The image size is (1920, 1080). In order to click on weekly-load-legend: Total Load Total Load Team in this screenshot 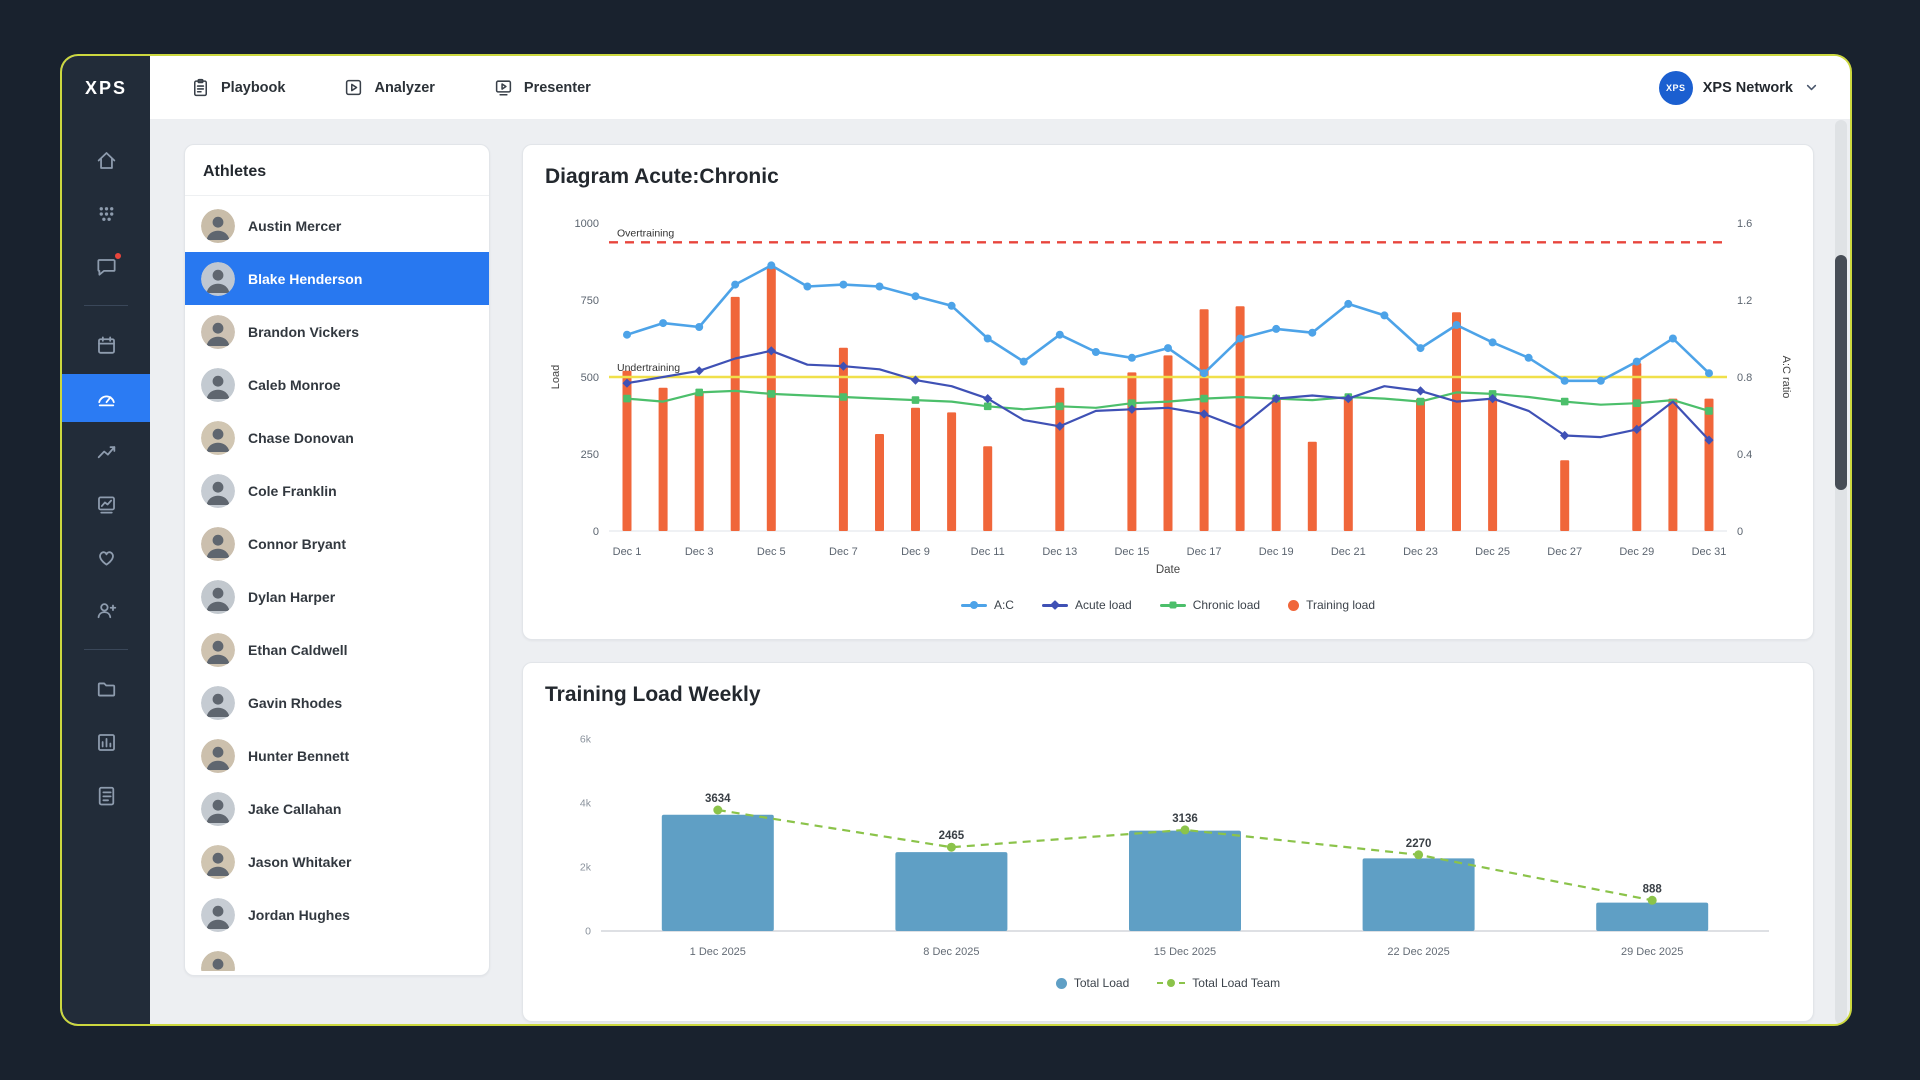, I will do `click(1168, 983)`.